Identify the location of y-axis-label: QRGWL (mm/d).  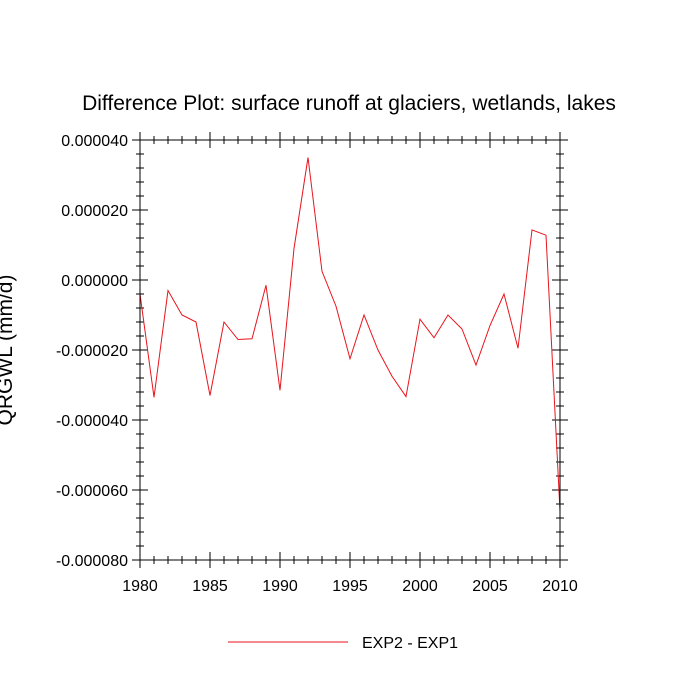
(8, 350).